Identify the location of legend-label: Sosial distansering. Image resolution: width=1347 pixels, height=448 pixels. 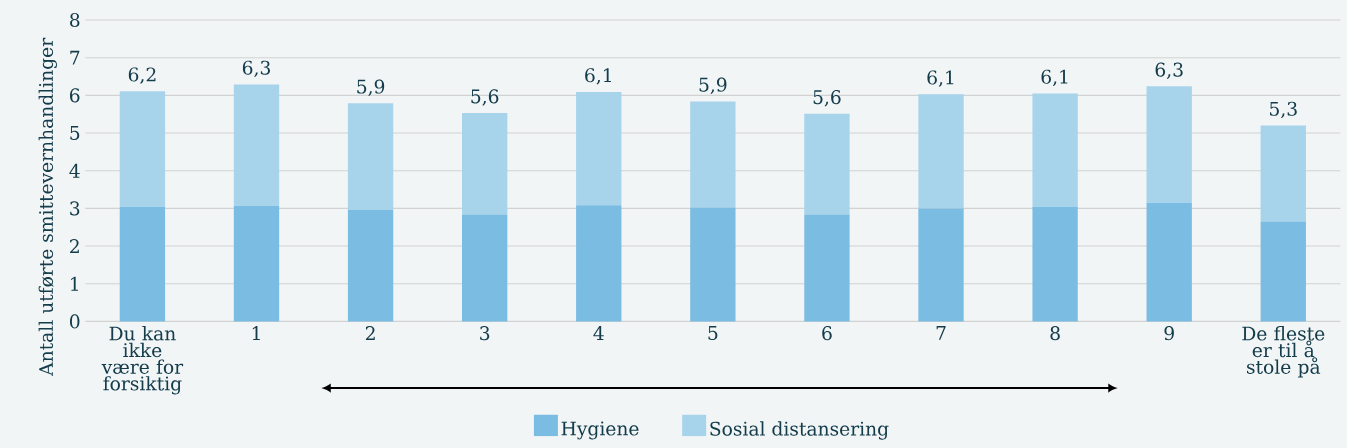
(799, 430).